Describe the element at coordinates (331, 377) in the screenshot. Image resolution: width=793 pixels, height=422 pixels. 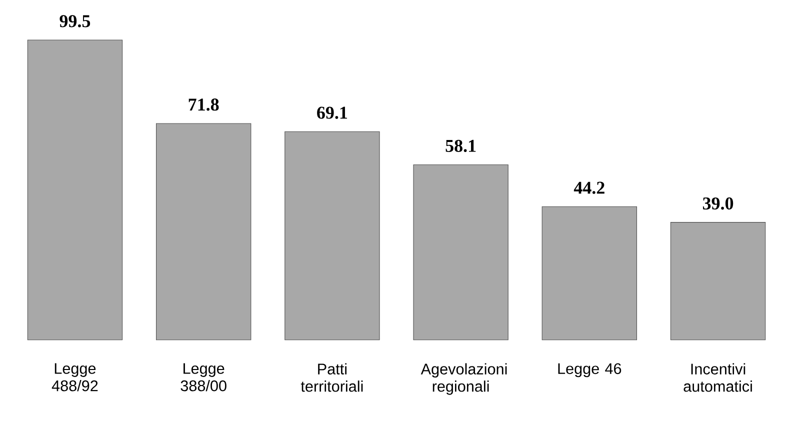
I see `x-tick-label: Patti territoriali` at that location.